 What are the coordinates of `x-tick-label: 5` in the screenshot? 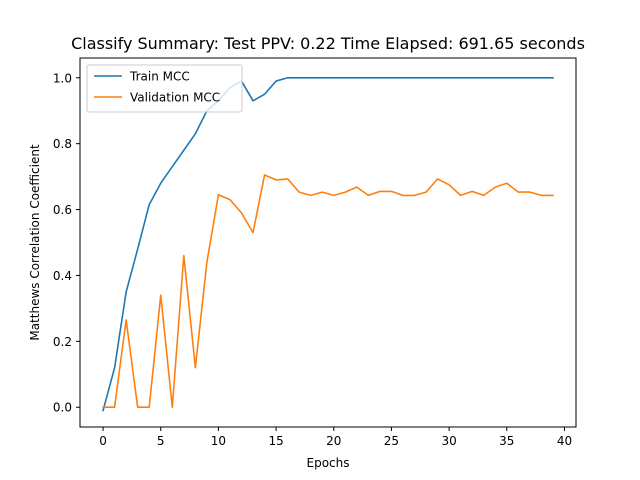 It's located at (161, 441).